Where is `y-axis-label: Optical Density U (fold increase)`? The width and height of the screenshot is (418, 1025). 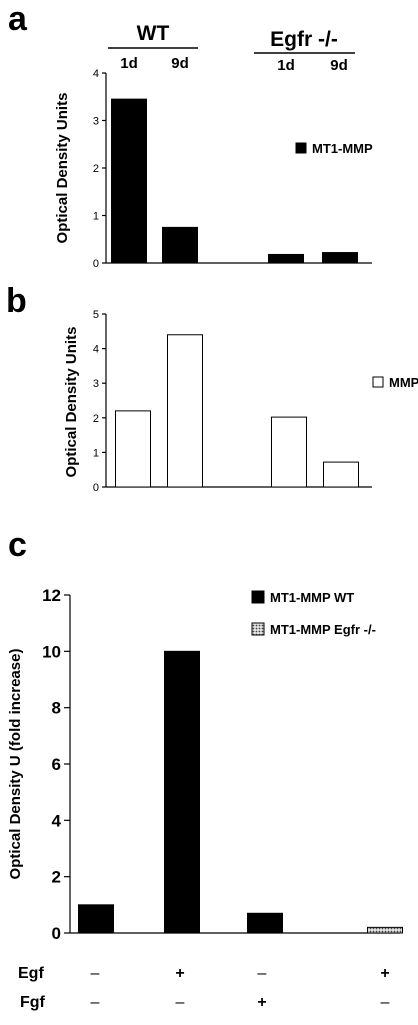 y-axis-label: Optical Density U (fold increase) is located at coordinates (15, 764).